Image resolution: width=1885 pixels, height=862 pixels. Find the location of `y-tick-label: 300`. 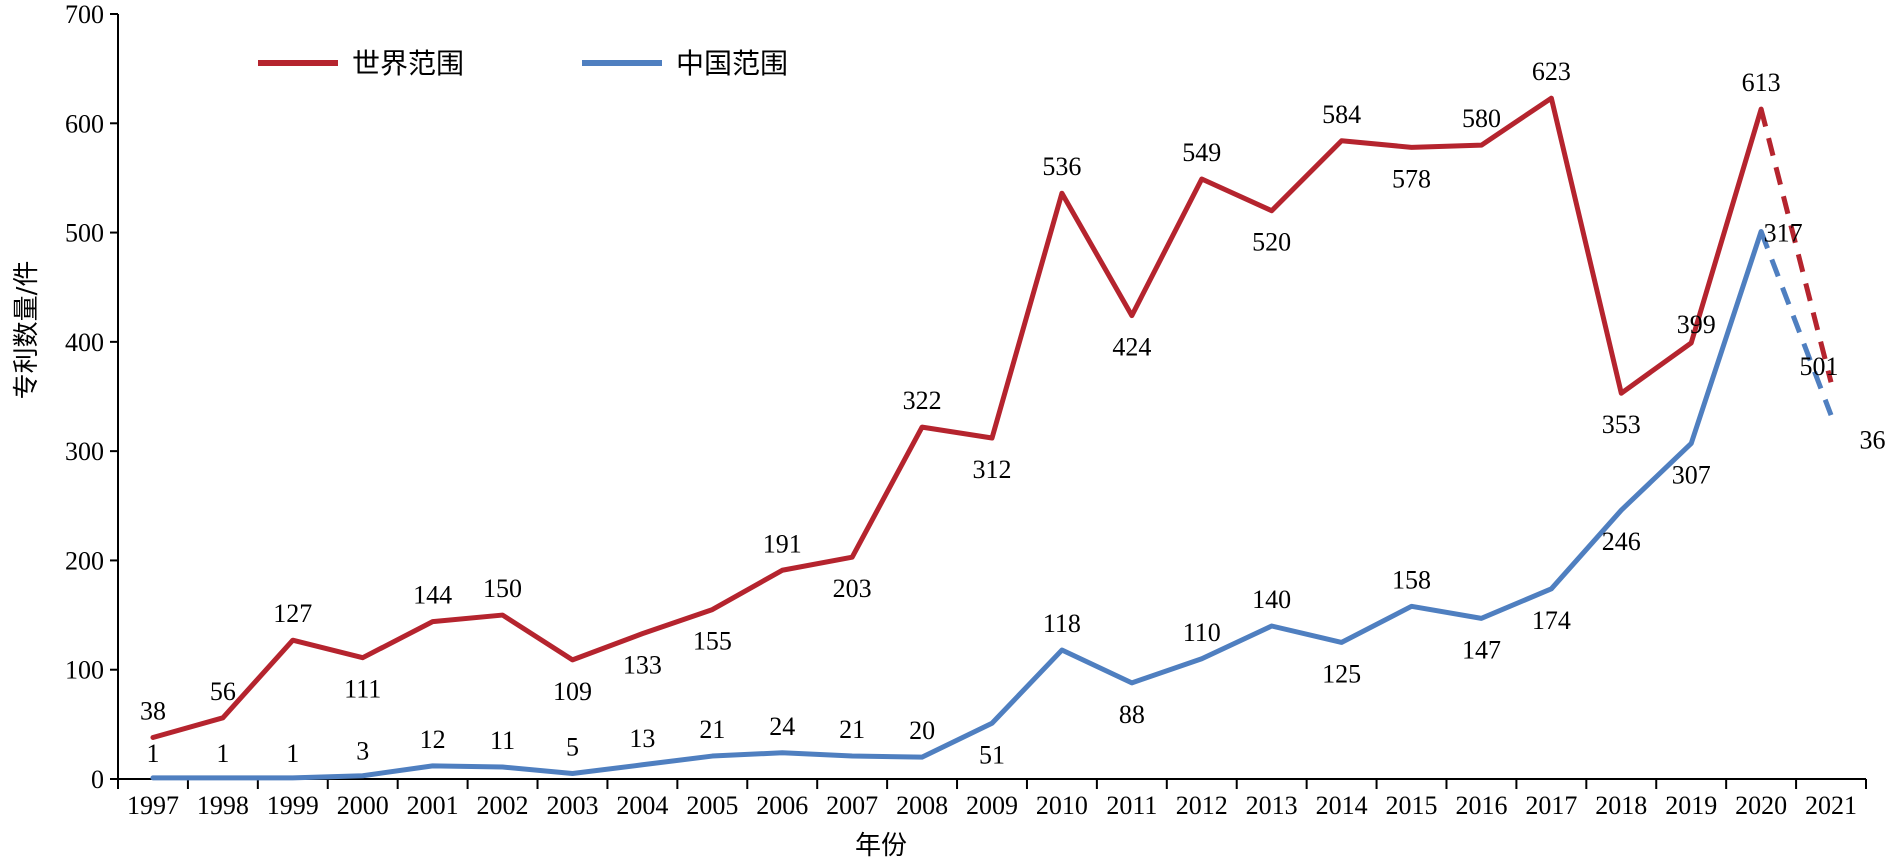

y-tick-label: 300 is located at coordinates (84, 451).